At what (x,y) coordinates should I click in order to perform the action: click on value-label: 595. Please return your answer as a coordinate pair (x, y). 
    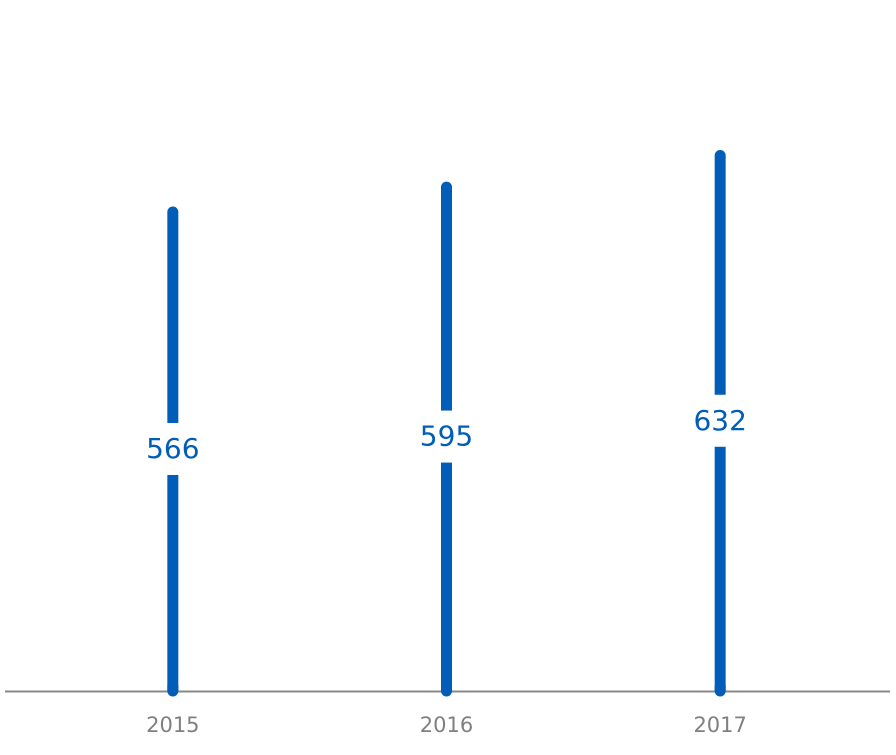
    Looking at the image, I should click on (446, 436).